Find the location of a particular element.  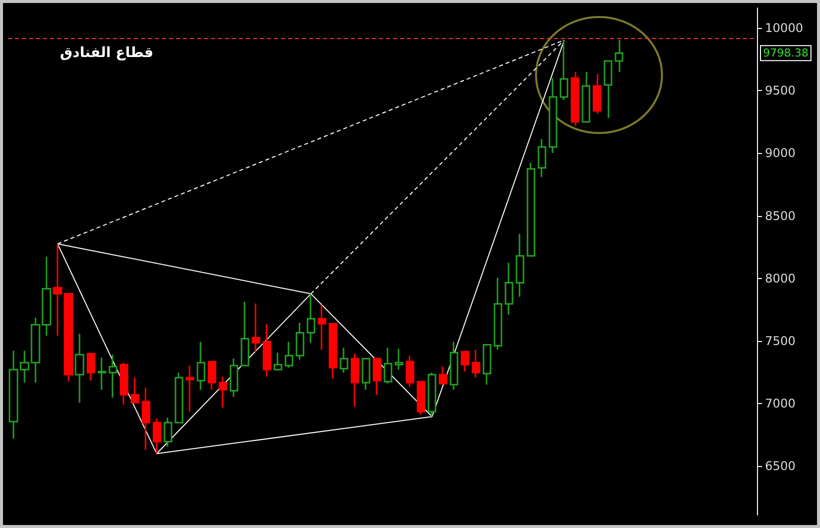

y-tick-label: 8000 is located at coordinates (780, 278).